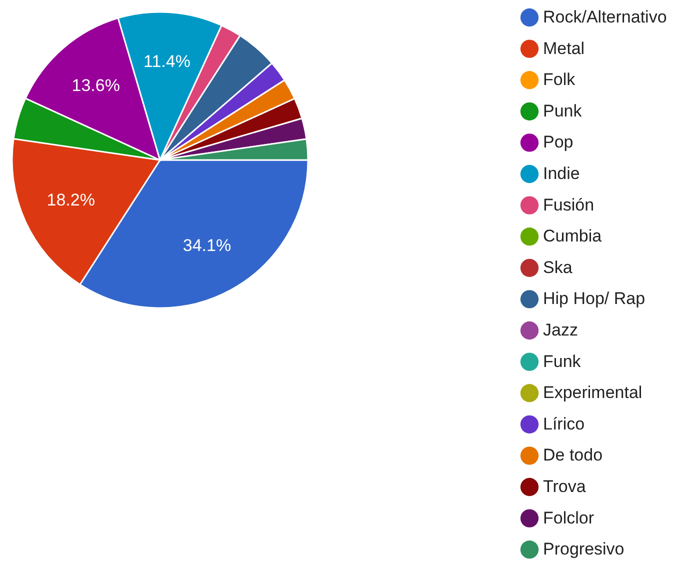 The width and height of the screenshot is (700, 563). Describe the element at coordinates (562, 110) in the screenshot. I see `legend-label: Punk` at that location.